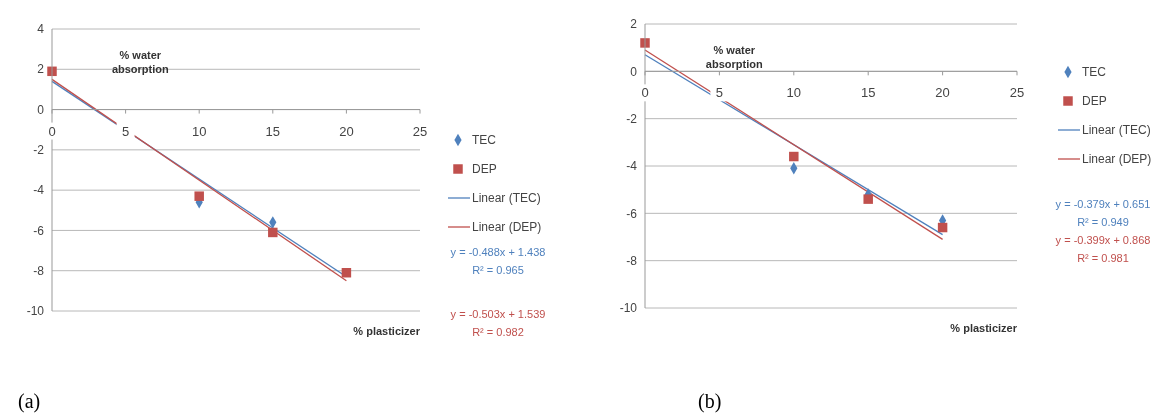  Describe the element at coordinates (29, 401) in the screenshot. I see `text: (a)` at that location.